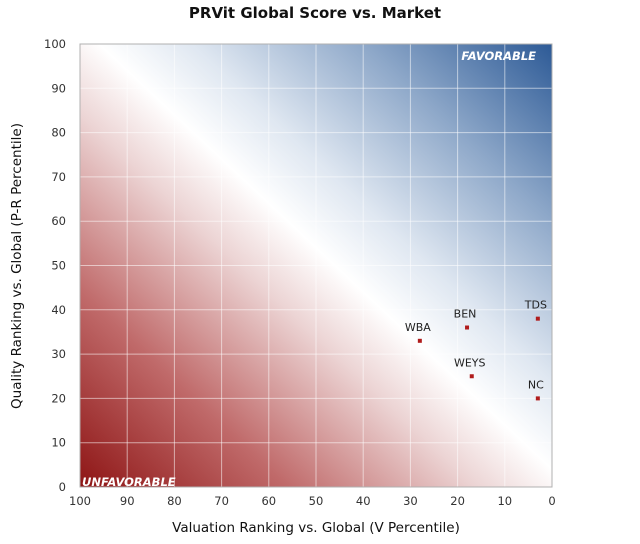  I want to click on data-points: TDS BEN WBA WEYS NC, so click(476, 350).